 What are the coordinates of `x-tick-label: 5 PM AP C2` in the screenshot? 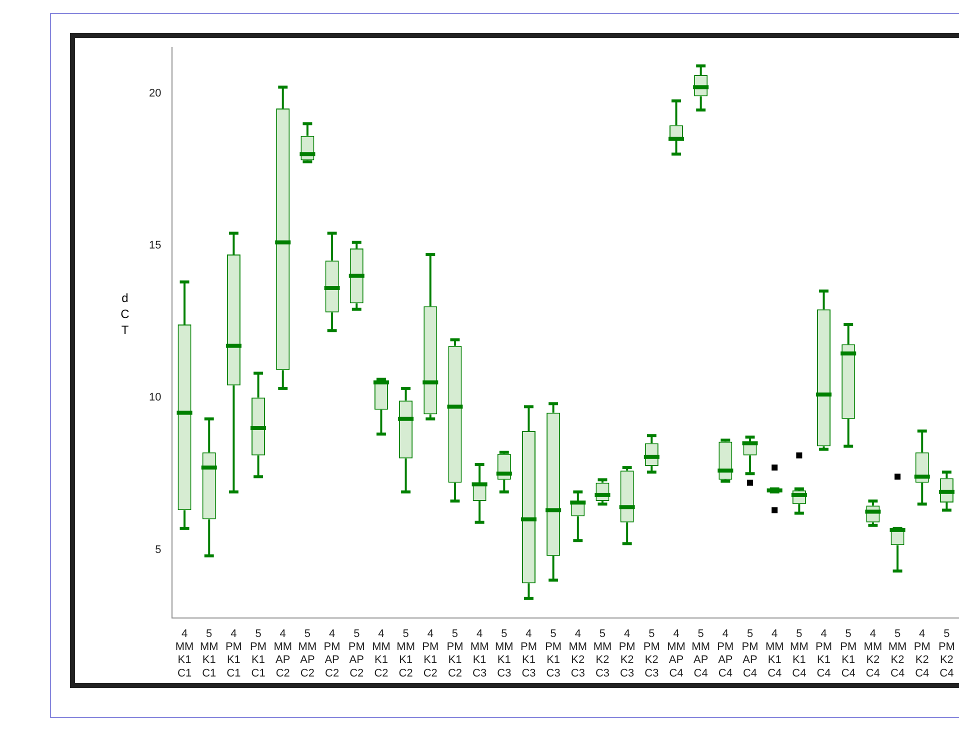 It's located at (356, 654).